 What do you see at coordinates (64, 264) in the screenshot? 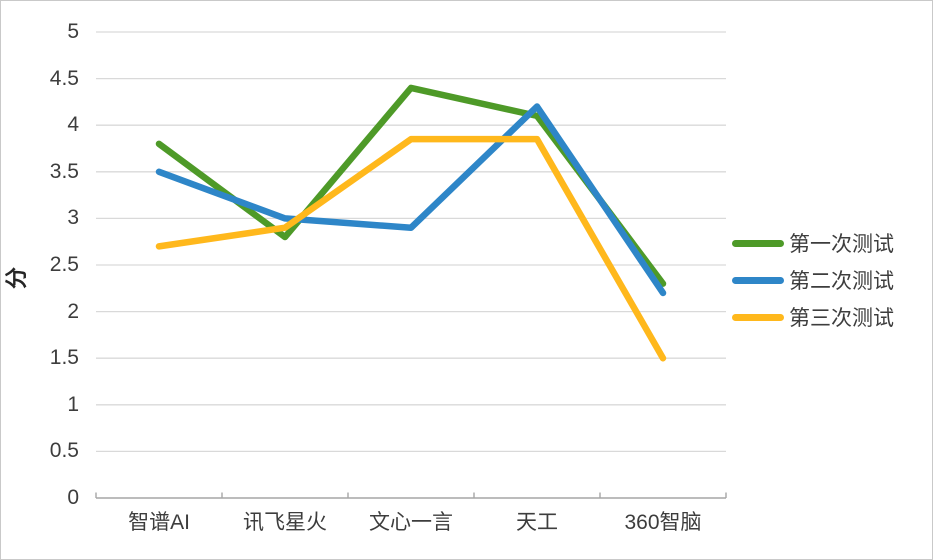
I see `y-tick-label: 2.5` at bounding box center [64, 264].